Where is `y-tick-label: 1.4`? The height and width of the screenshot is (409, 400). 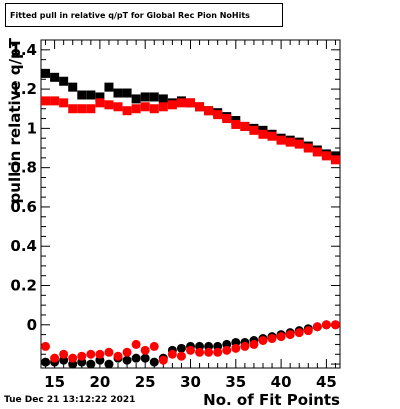 y-tick-label: 1.4 is located at coordinates (23, 50).